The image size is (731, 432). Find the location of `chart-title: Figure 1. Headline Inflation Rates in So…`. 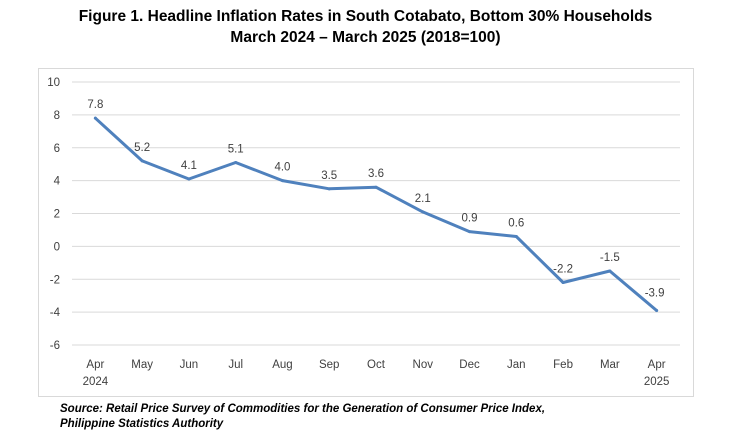

chart-title: Figure 1. Headline Inflation Rates in So… is located at coordinates (365, 16).